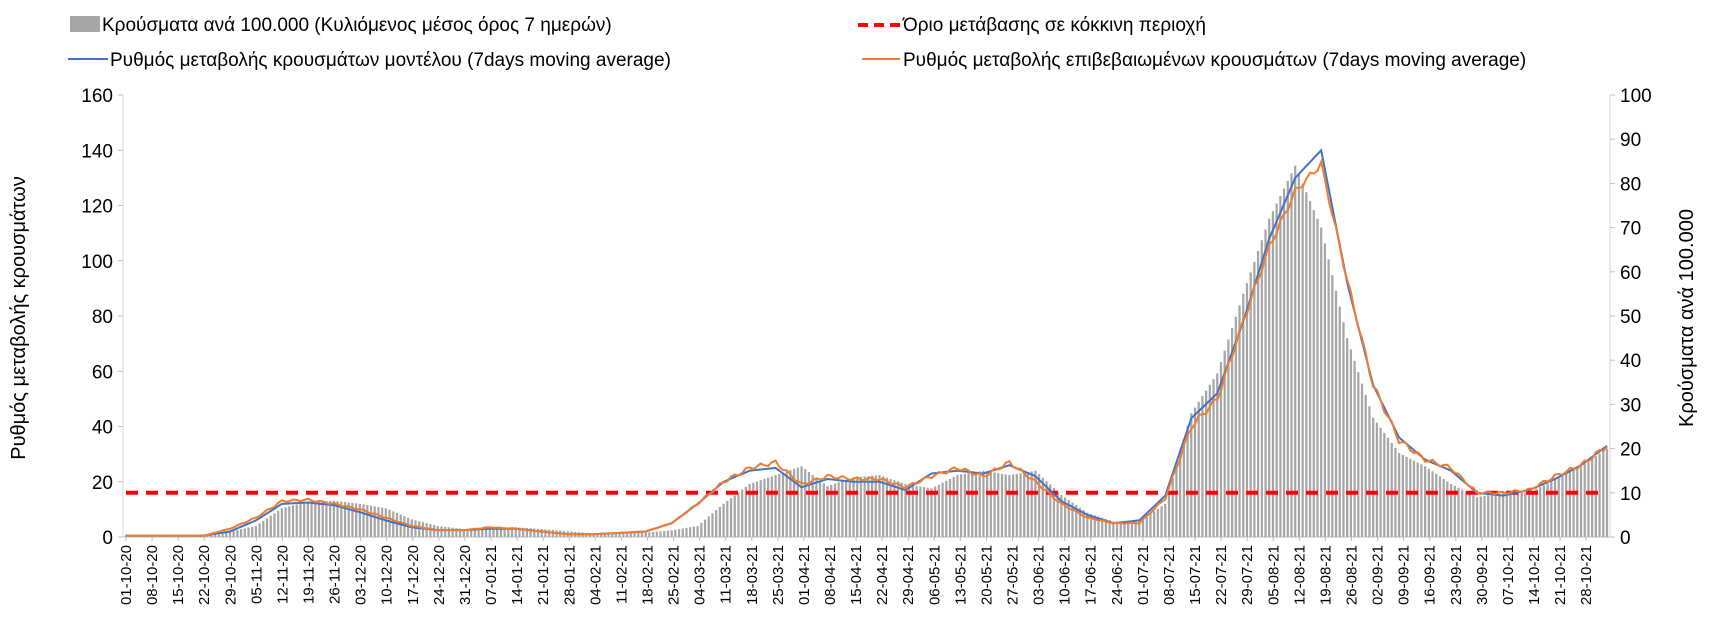  Describe the element at coordinates (97, 96) in the screenshot. I see `left-tick-label: 160` at that location.